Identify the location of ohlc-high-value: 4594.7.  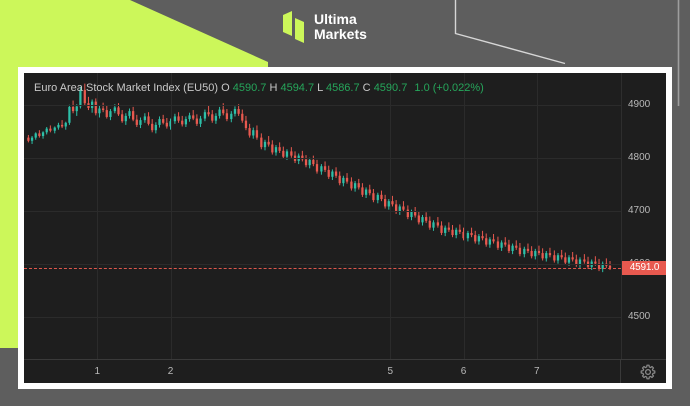
(297, 88).